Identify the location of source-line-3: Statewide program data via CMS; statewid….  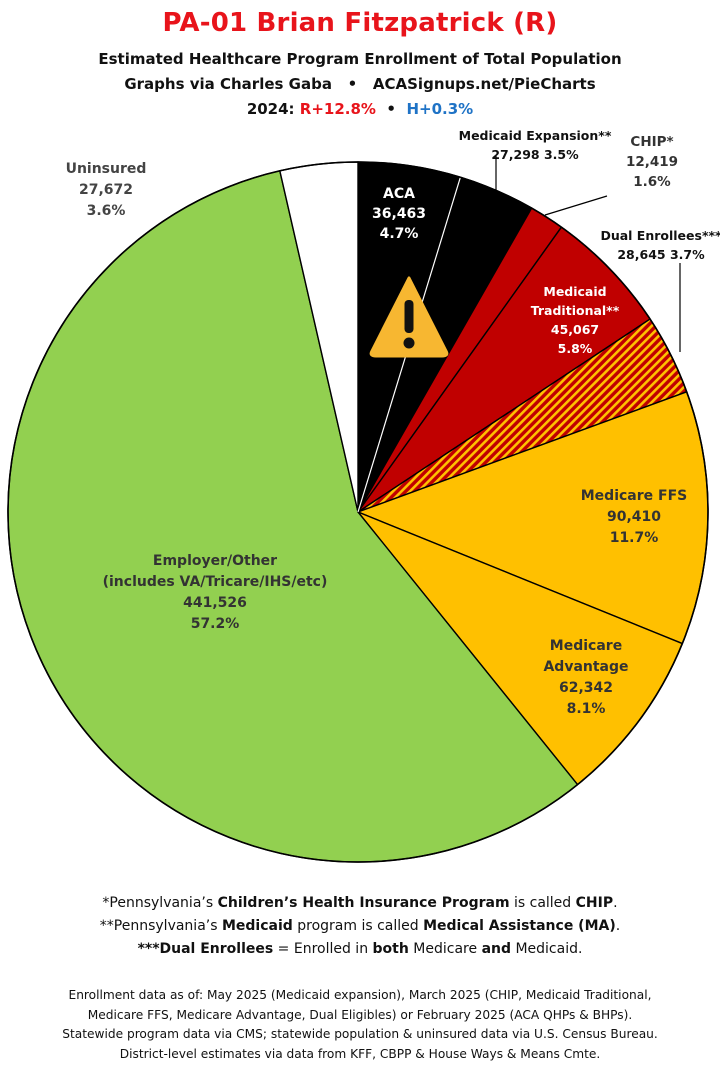
(360, 1034).